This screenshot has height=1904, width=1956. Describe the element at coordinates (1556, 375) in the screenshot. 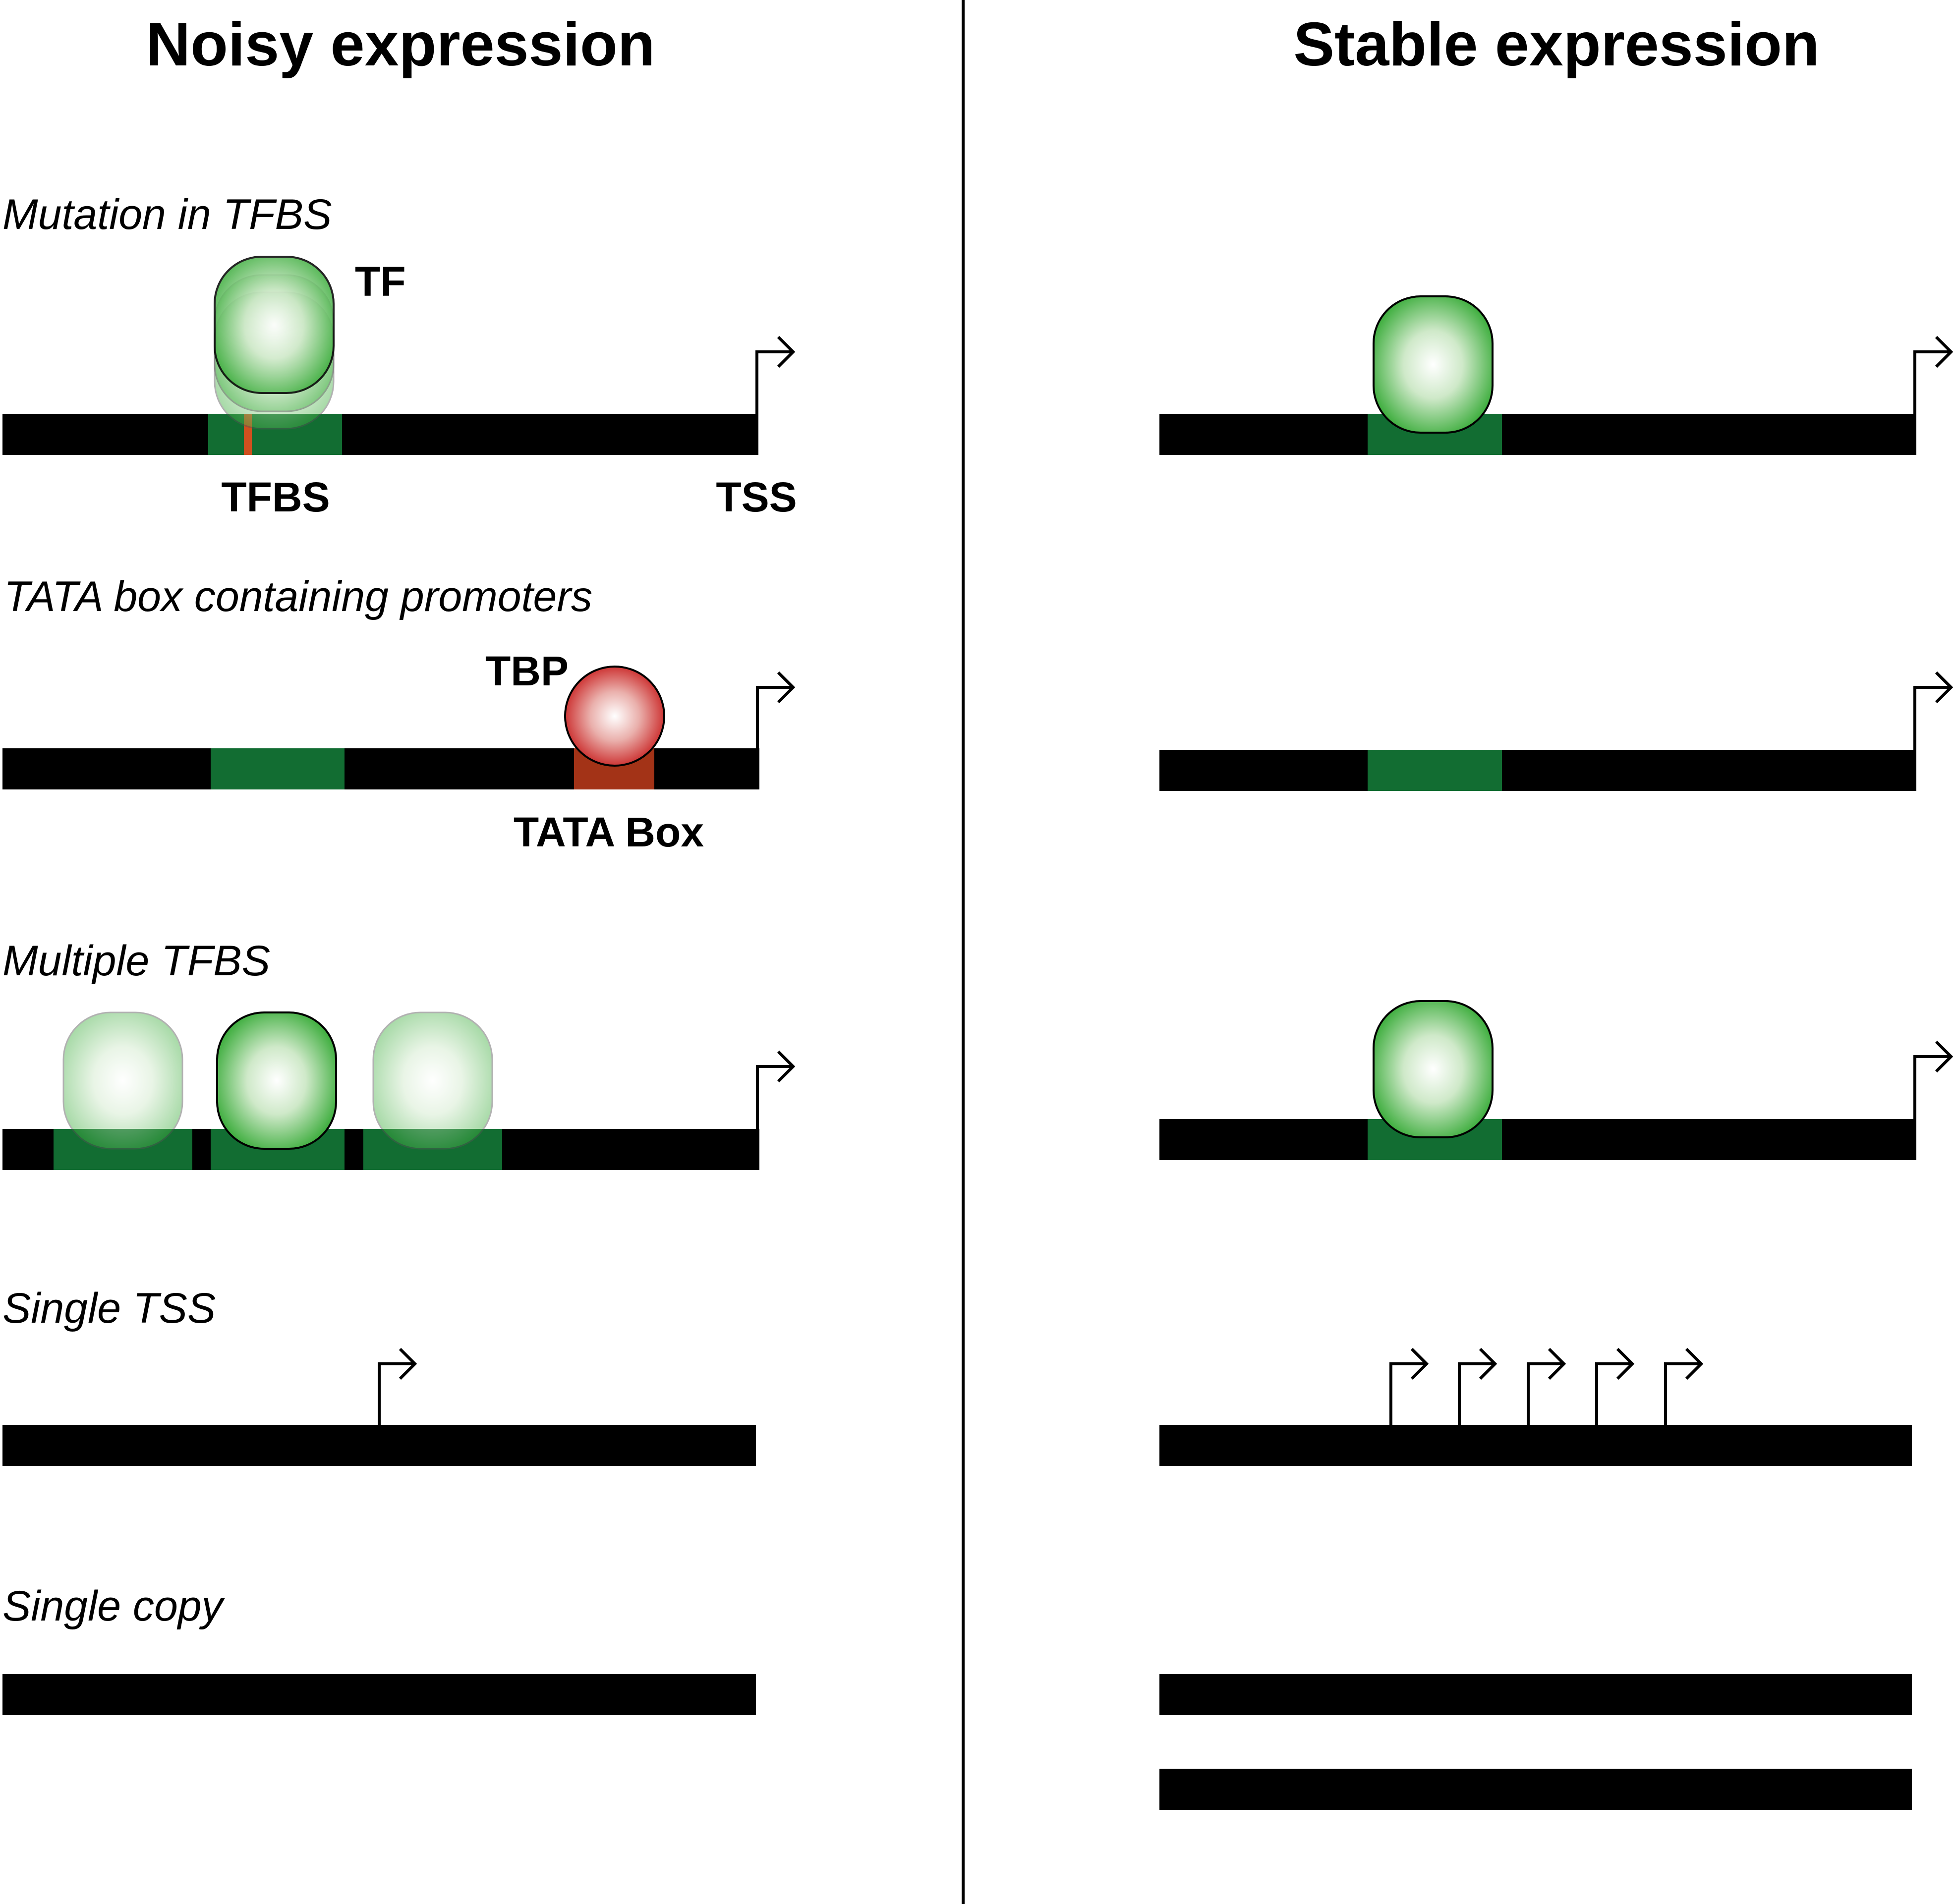

I see `row-mutation-stable` at that location.